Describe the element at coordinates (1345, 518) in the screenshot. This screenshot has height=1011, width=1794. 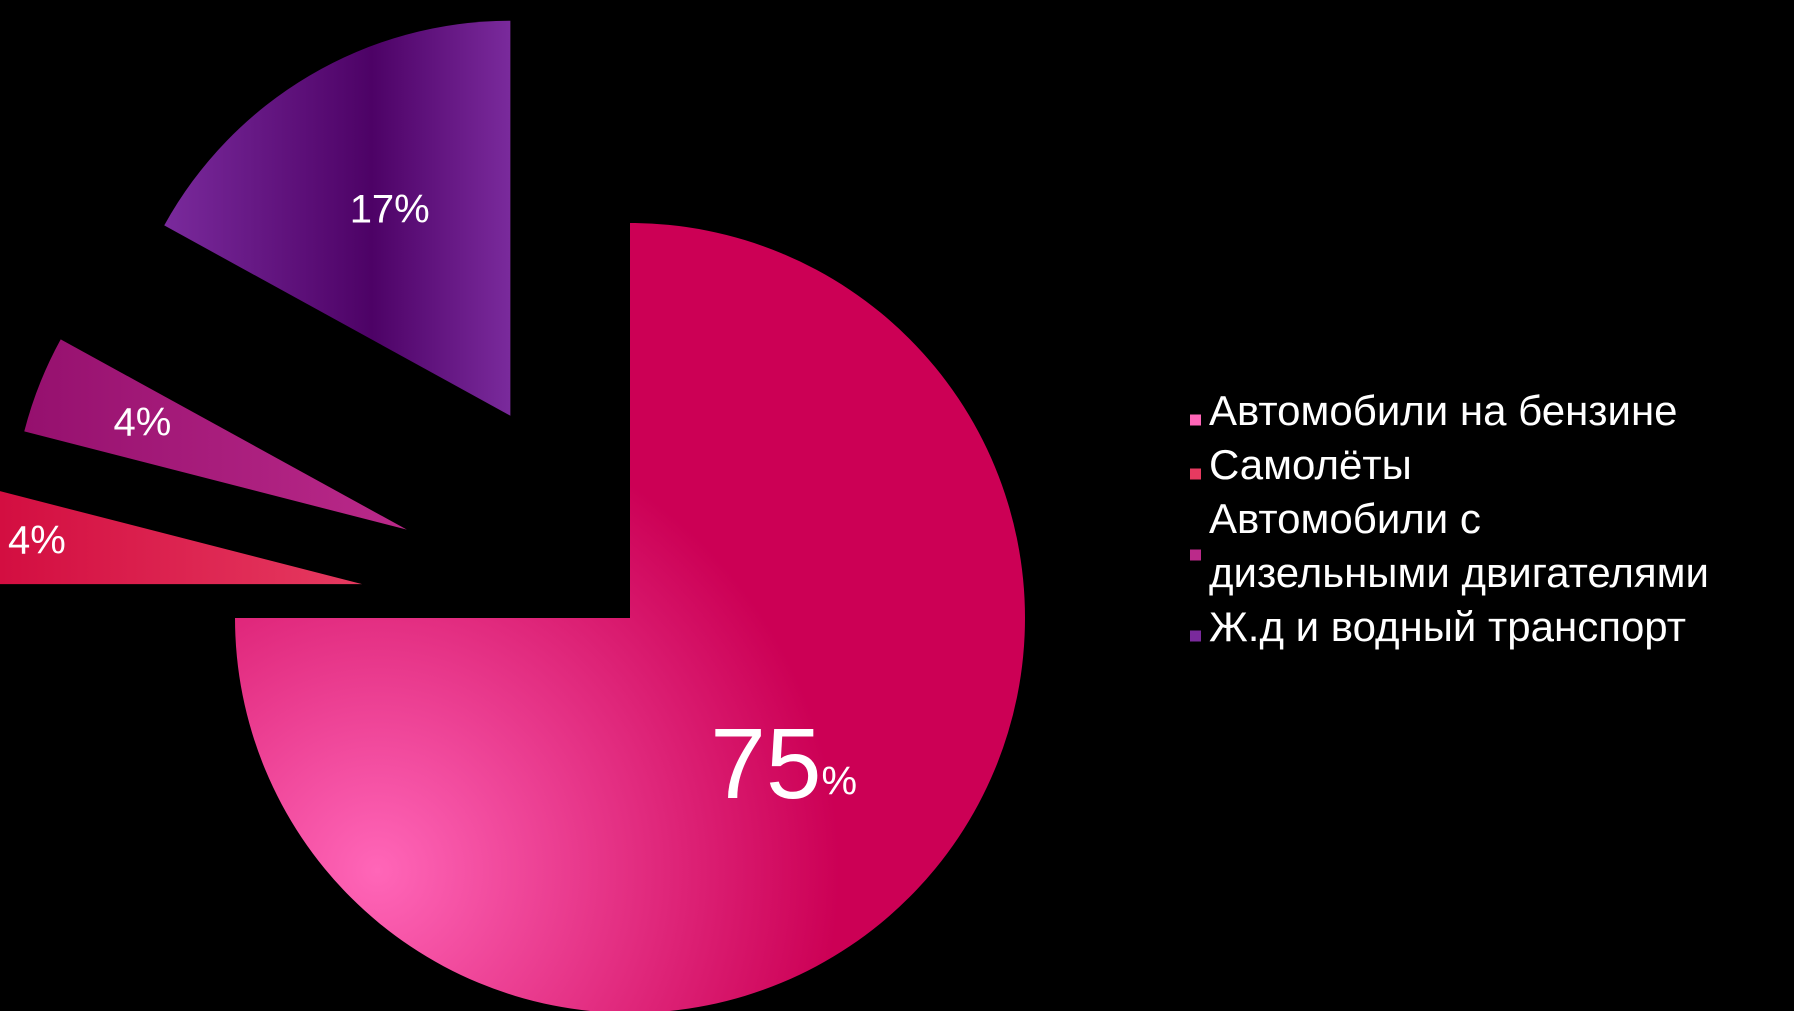
I see `legend-label-автомобили-с-дизельными-двигателями-line-1: Автомобили с` at that location.